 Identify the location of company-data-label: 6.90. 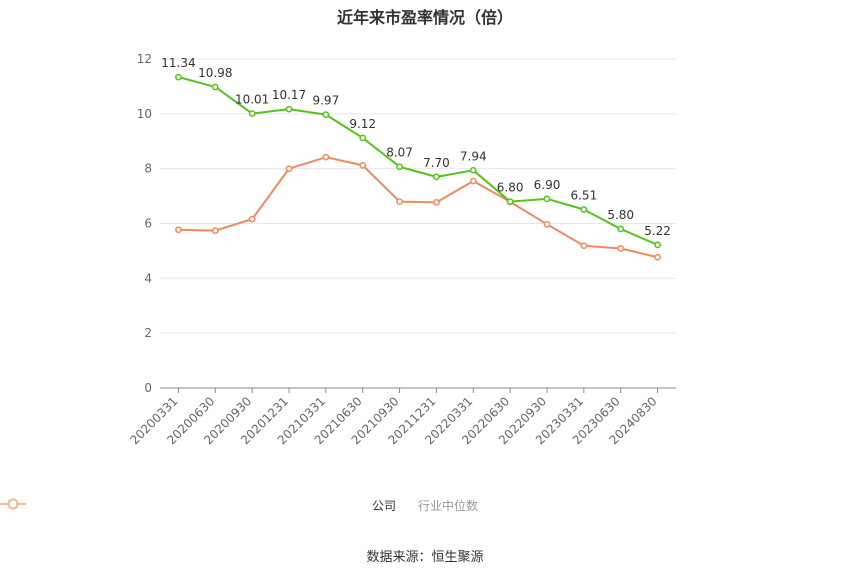
(547, 185).